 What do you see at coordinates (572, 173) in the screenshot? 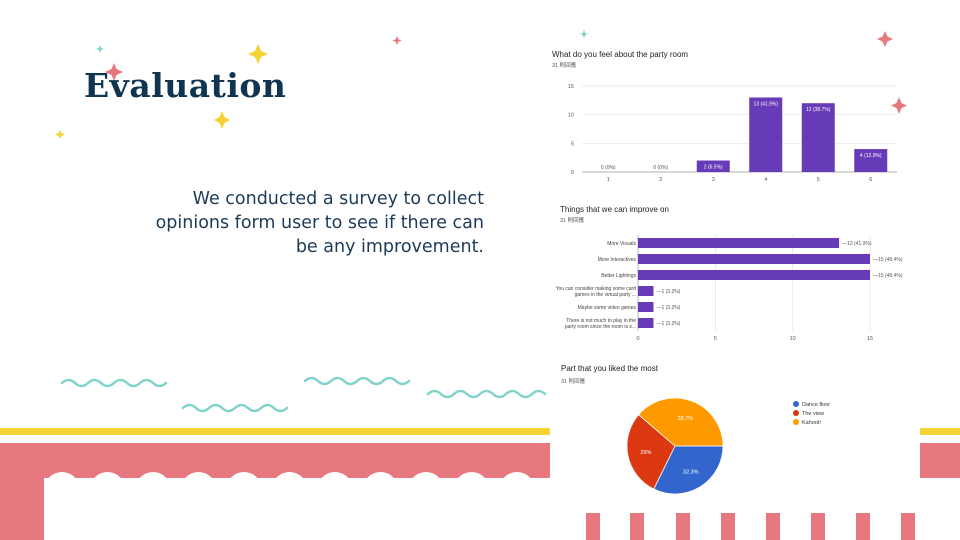
I see `y-tick-label: 0` at bounding box center [572, 173].